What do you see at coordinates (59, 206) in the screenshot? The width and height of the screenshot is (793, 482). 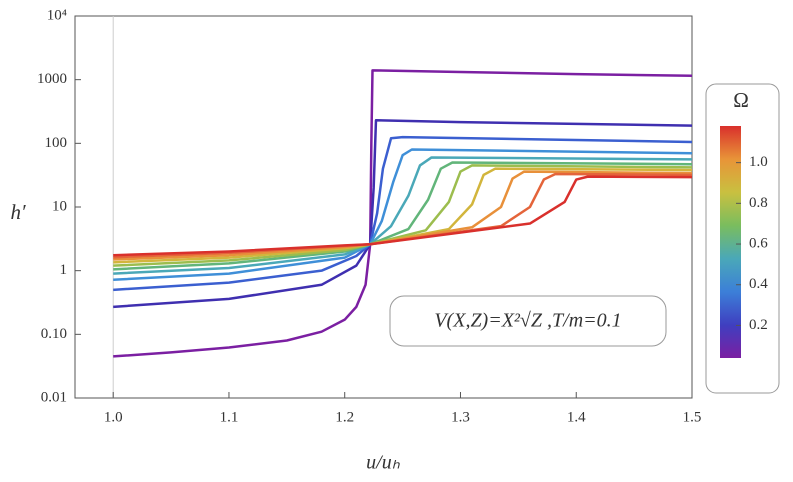 I see `y-tick-label: 10` at bounding box center [59, 206].